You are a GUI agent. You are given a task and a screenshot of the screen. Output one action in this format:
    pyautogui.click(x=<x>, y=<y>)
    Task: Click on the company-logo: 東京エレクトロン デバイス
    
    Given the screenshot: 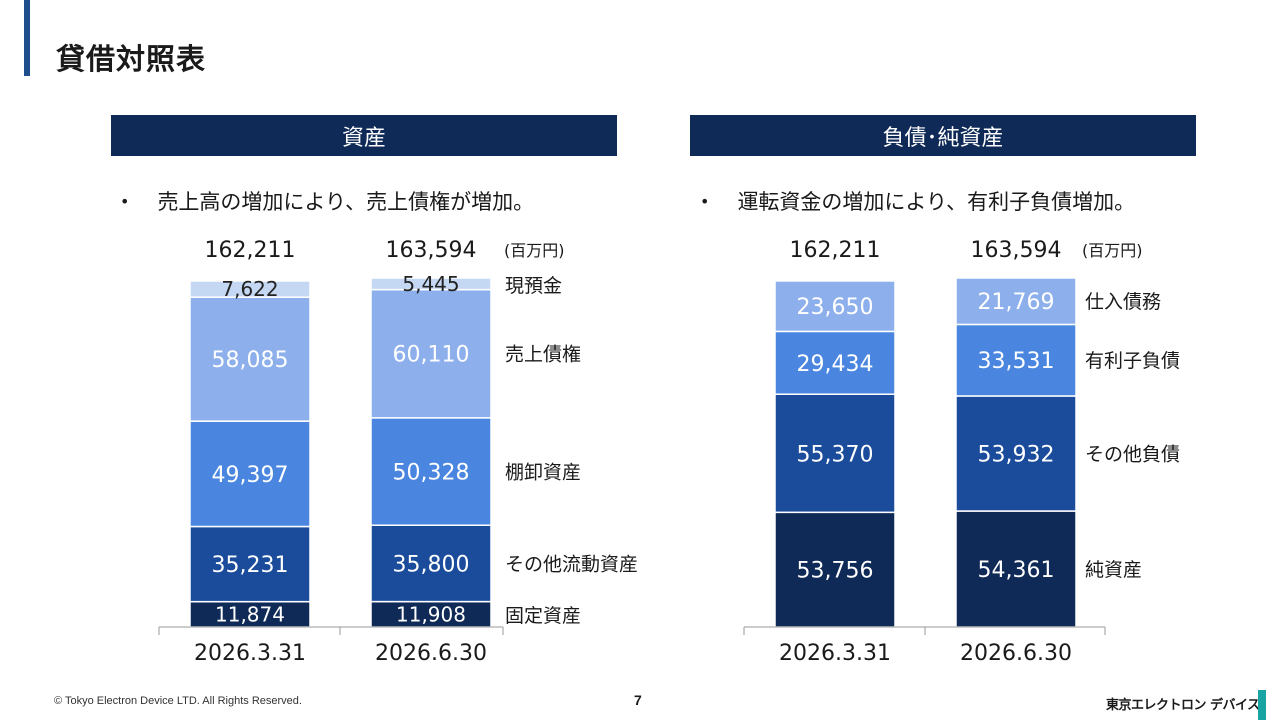 What is the action you would take?
    pyautogui.click(x=1183, y=705)
    